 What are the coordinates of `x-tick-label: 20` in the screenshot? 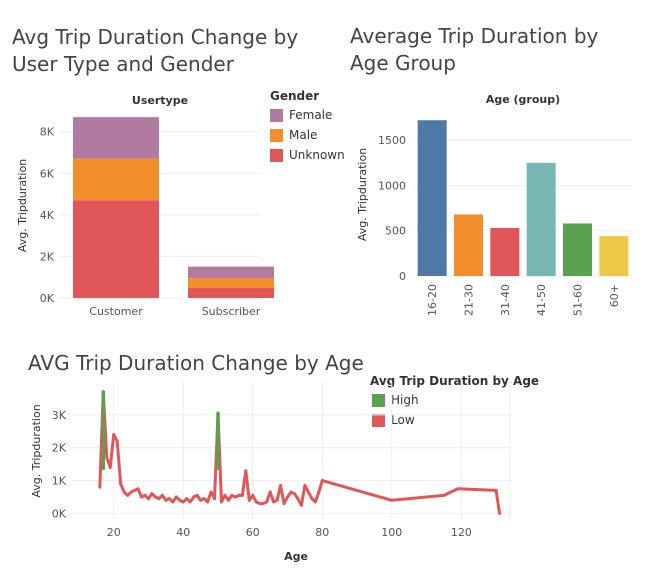 It's located at (114, 532).